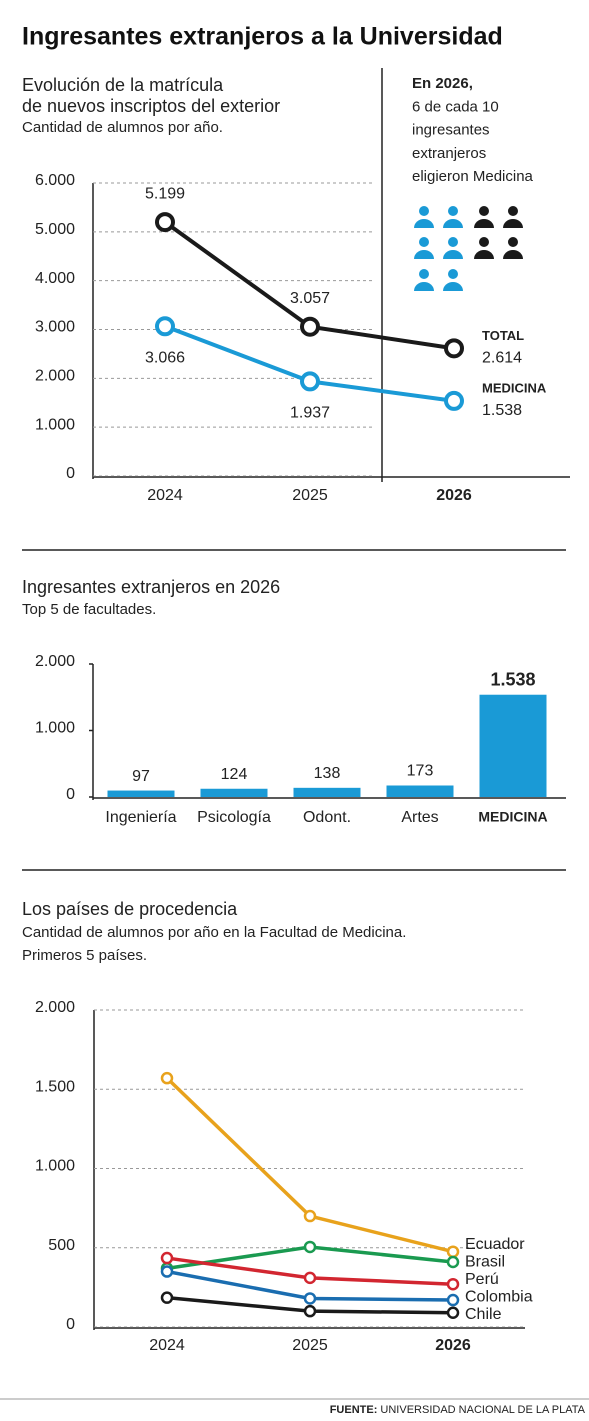  Describe the element at coordinates (420, 771) in the screenshot. I see `data-label: 173` at that location.